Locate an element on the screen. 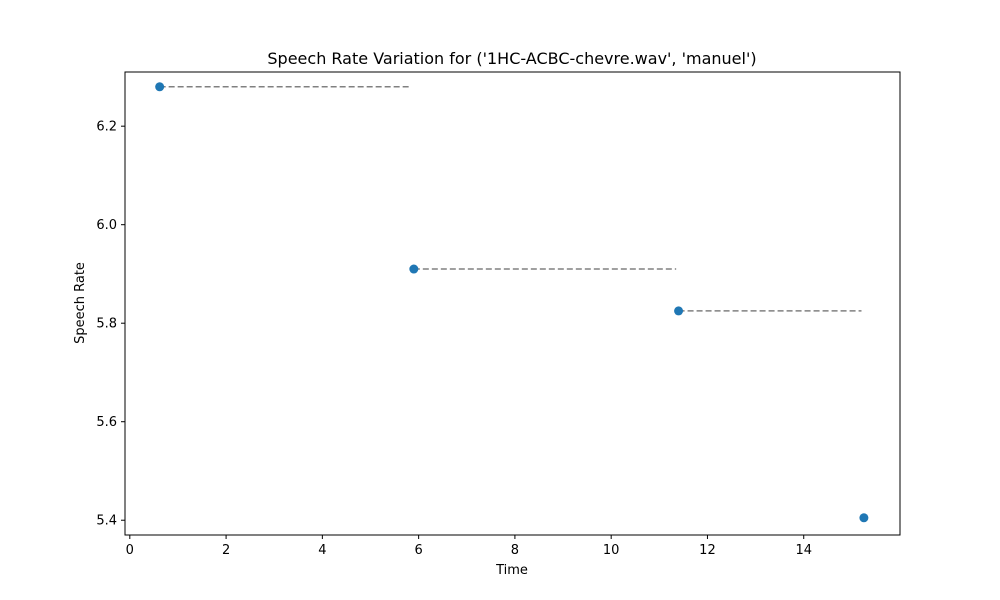 The image size is (1000, 600). y-tick-label: 5.8 is located at coordinates (106, 324).